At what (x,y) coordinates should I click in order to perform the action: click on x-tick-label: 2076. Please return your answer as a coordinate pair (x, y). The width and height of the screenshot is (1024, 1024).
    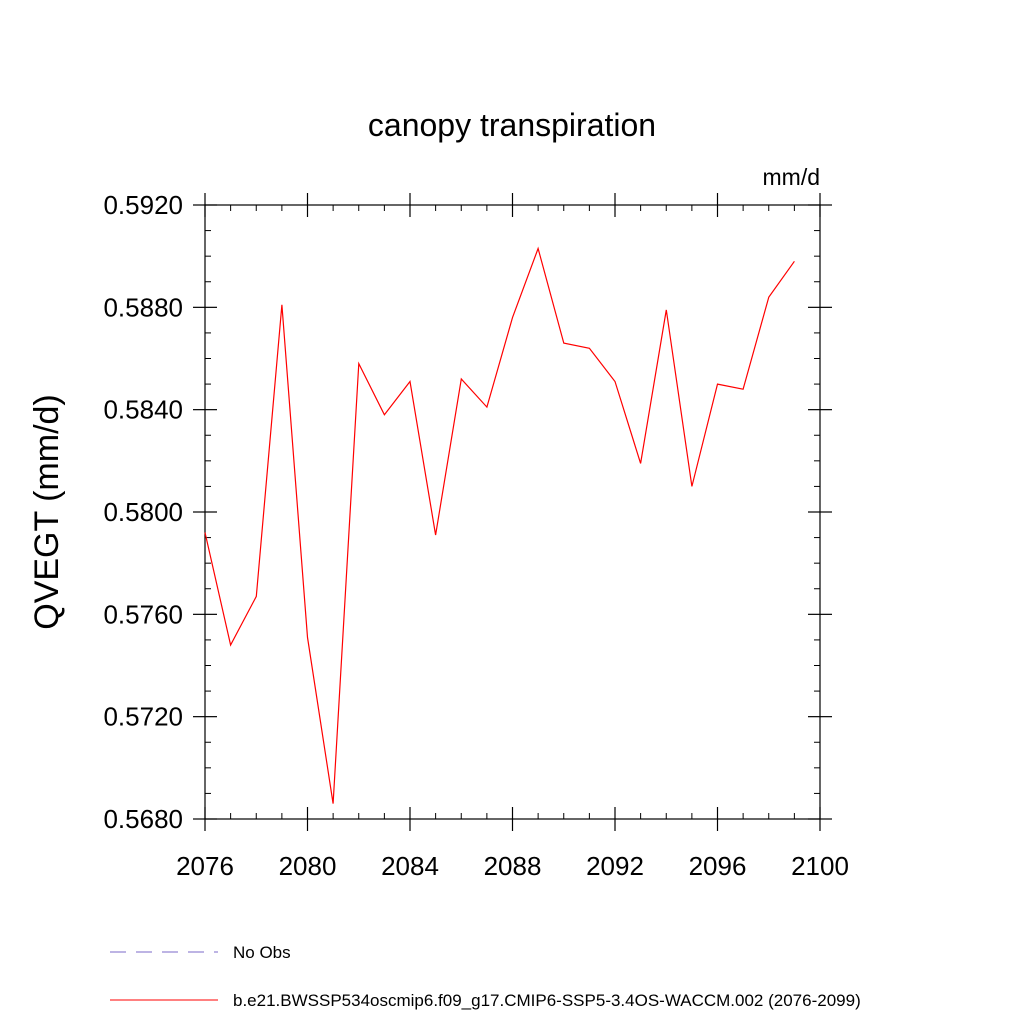
    Looking at the image, I should click on (205, 866).